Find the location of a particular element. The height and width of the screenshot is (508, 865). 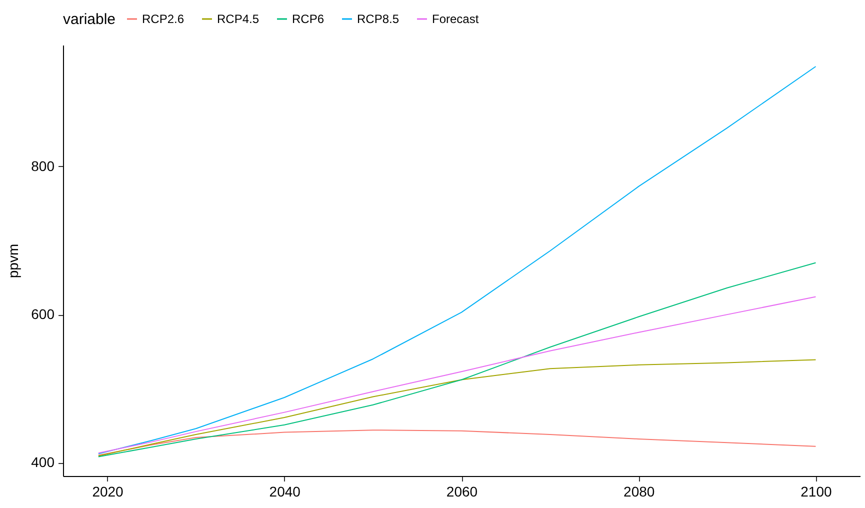

legend-label: RCP4.5 is located at coordinates (238, 19).